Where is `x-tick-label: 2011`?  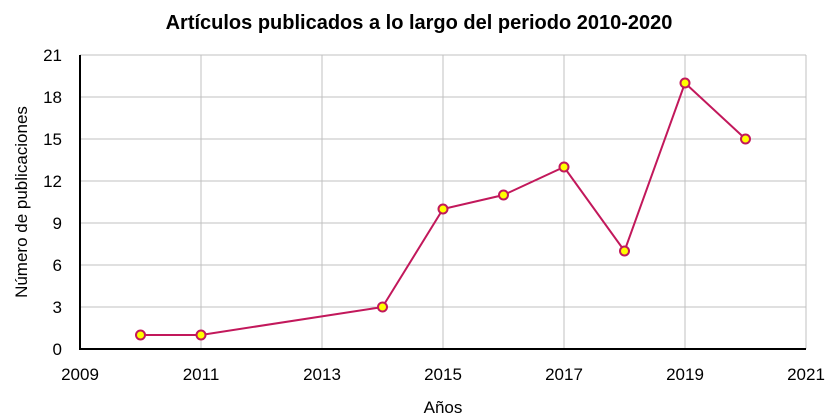 x-tick-label: 2011 is located at coordinates (201, 374).